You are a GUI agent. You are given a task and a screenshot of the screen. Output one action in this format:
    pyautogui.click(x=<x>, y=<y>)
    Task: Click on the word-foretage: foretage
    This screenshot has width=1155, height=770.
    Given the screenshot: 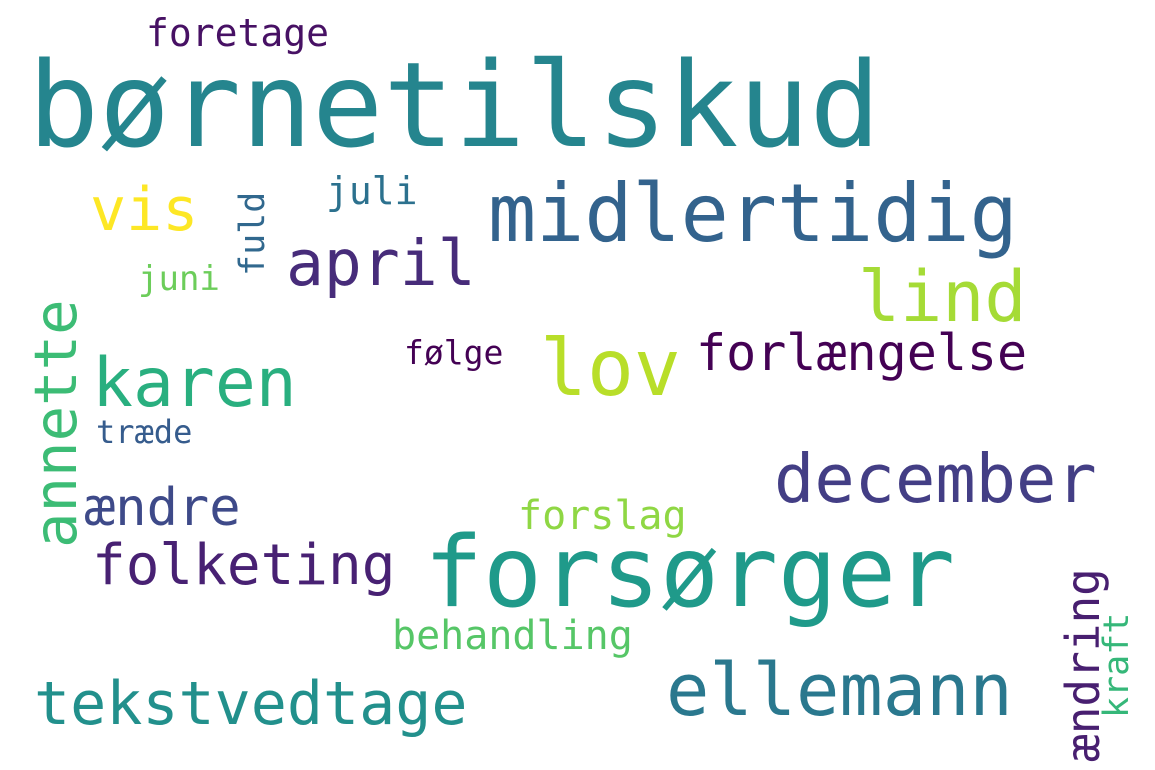 What is the action you would take?
    pyautogui.click(x=238, y=33)
    